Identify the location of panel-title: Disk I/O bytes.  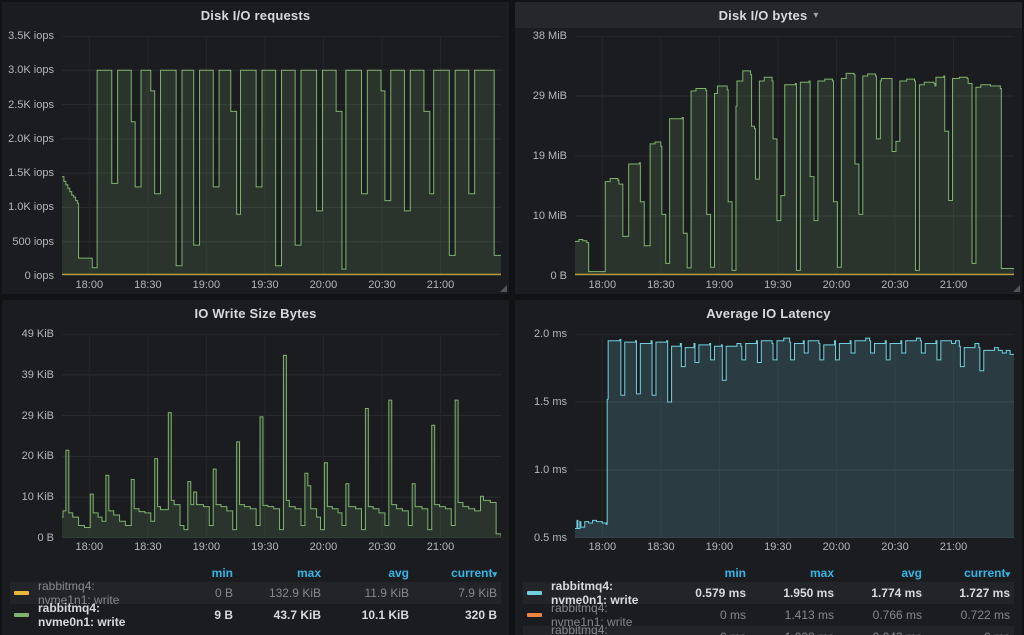
(763, 15).